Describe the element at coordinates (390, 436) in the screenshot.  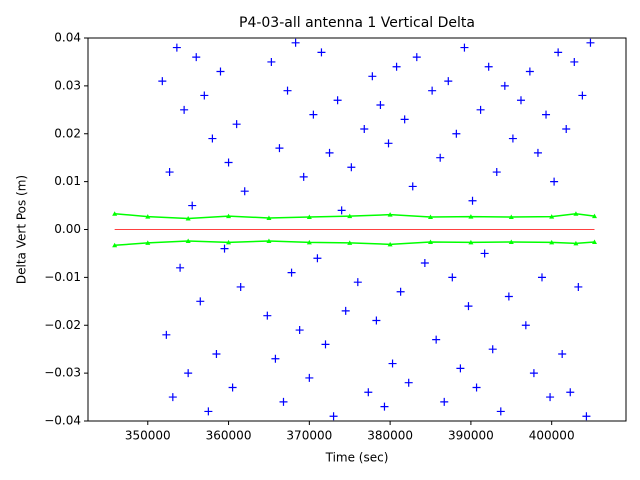
I see `x-tick-label: 380000` at that location.